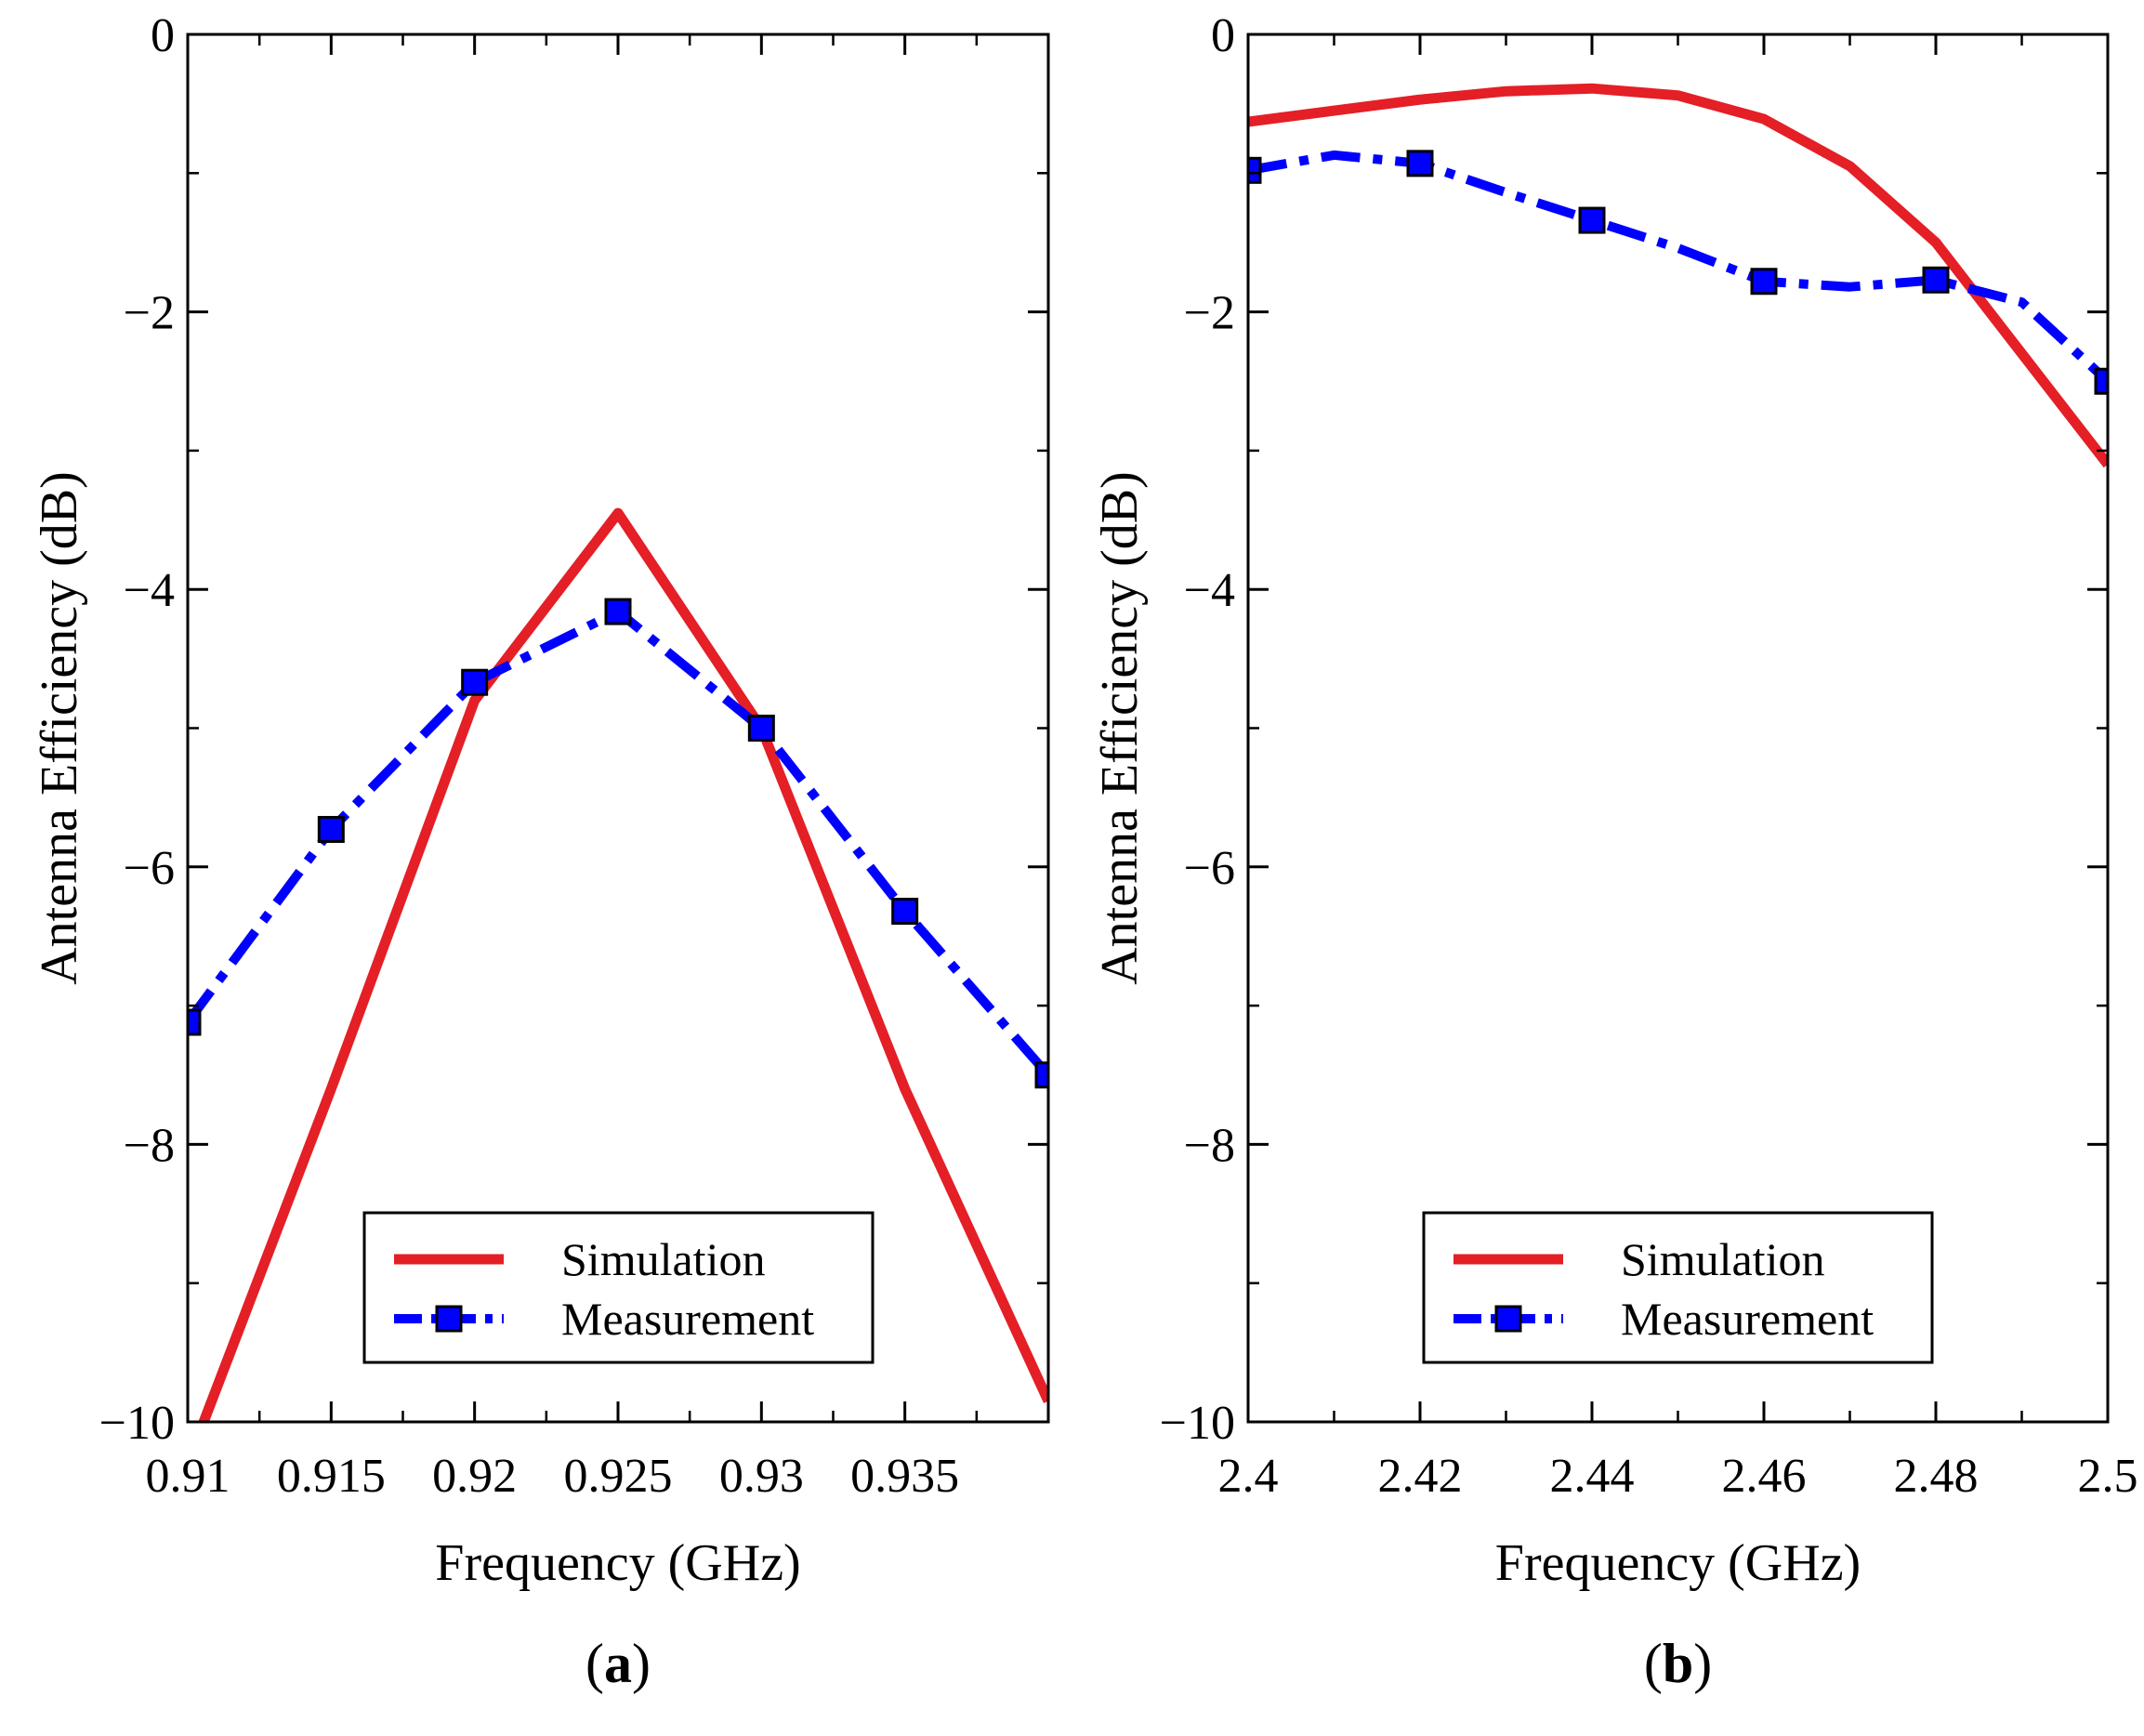  I want to click on panel-caption-letter: b, so click(1678, 1664).